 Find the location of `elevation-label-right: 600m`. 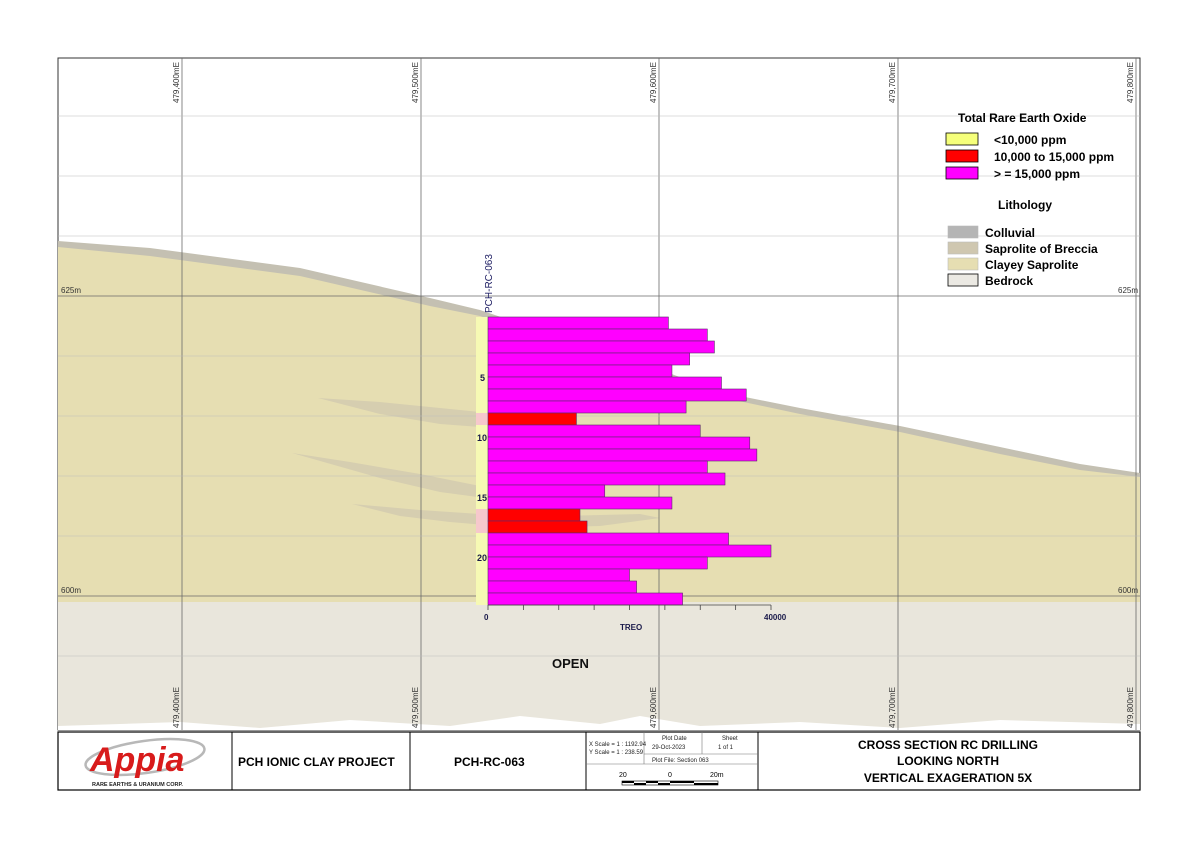

elevation-label-right: 600m is located at coordinates (1128, 590).